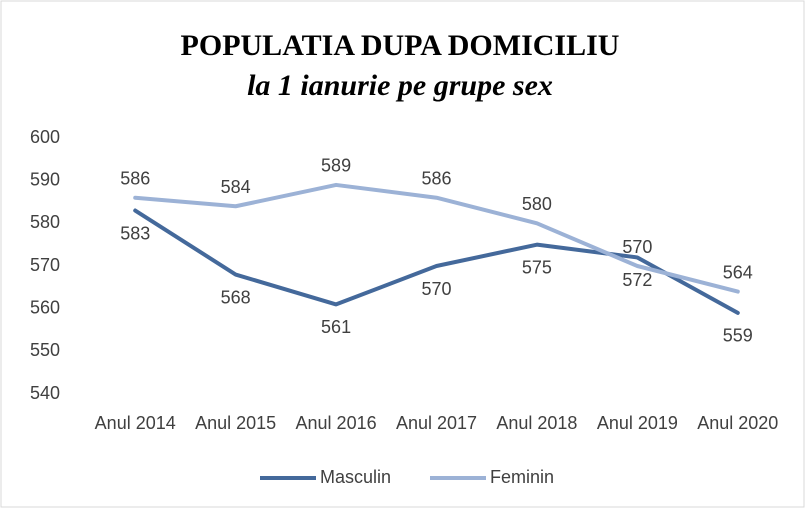  What do you see at coordinates (135, 423) in the screenshot?
I see `x-tick-label: Anul 2014` at bounding box center [135, 423].